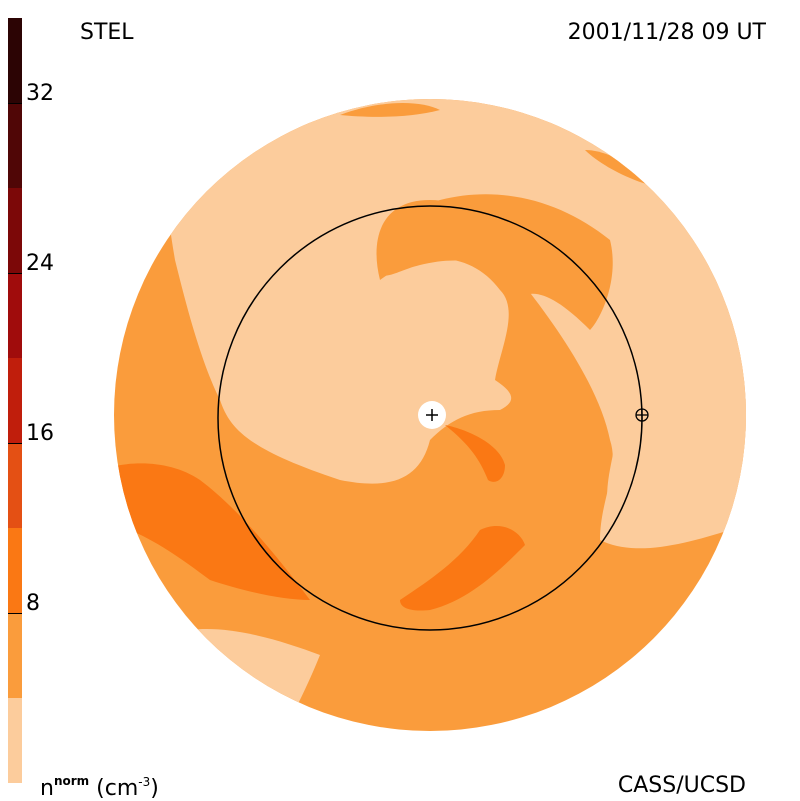  I want to click on density-band-medium-north, so click(495, 262).